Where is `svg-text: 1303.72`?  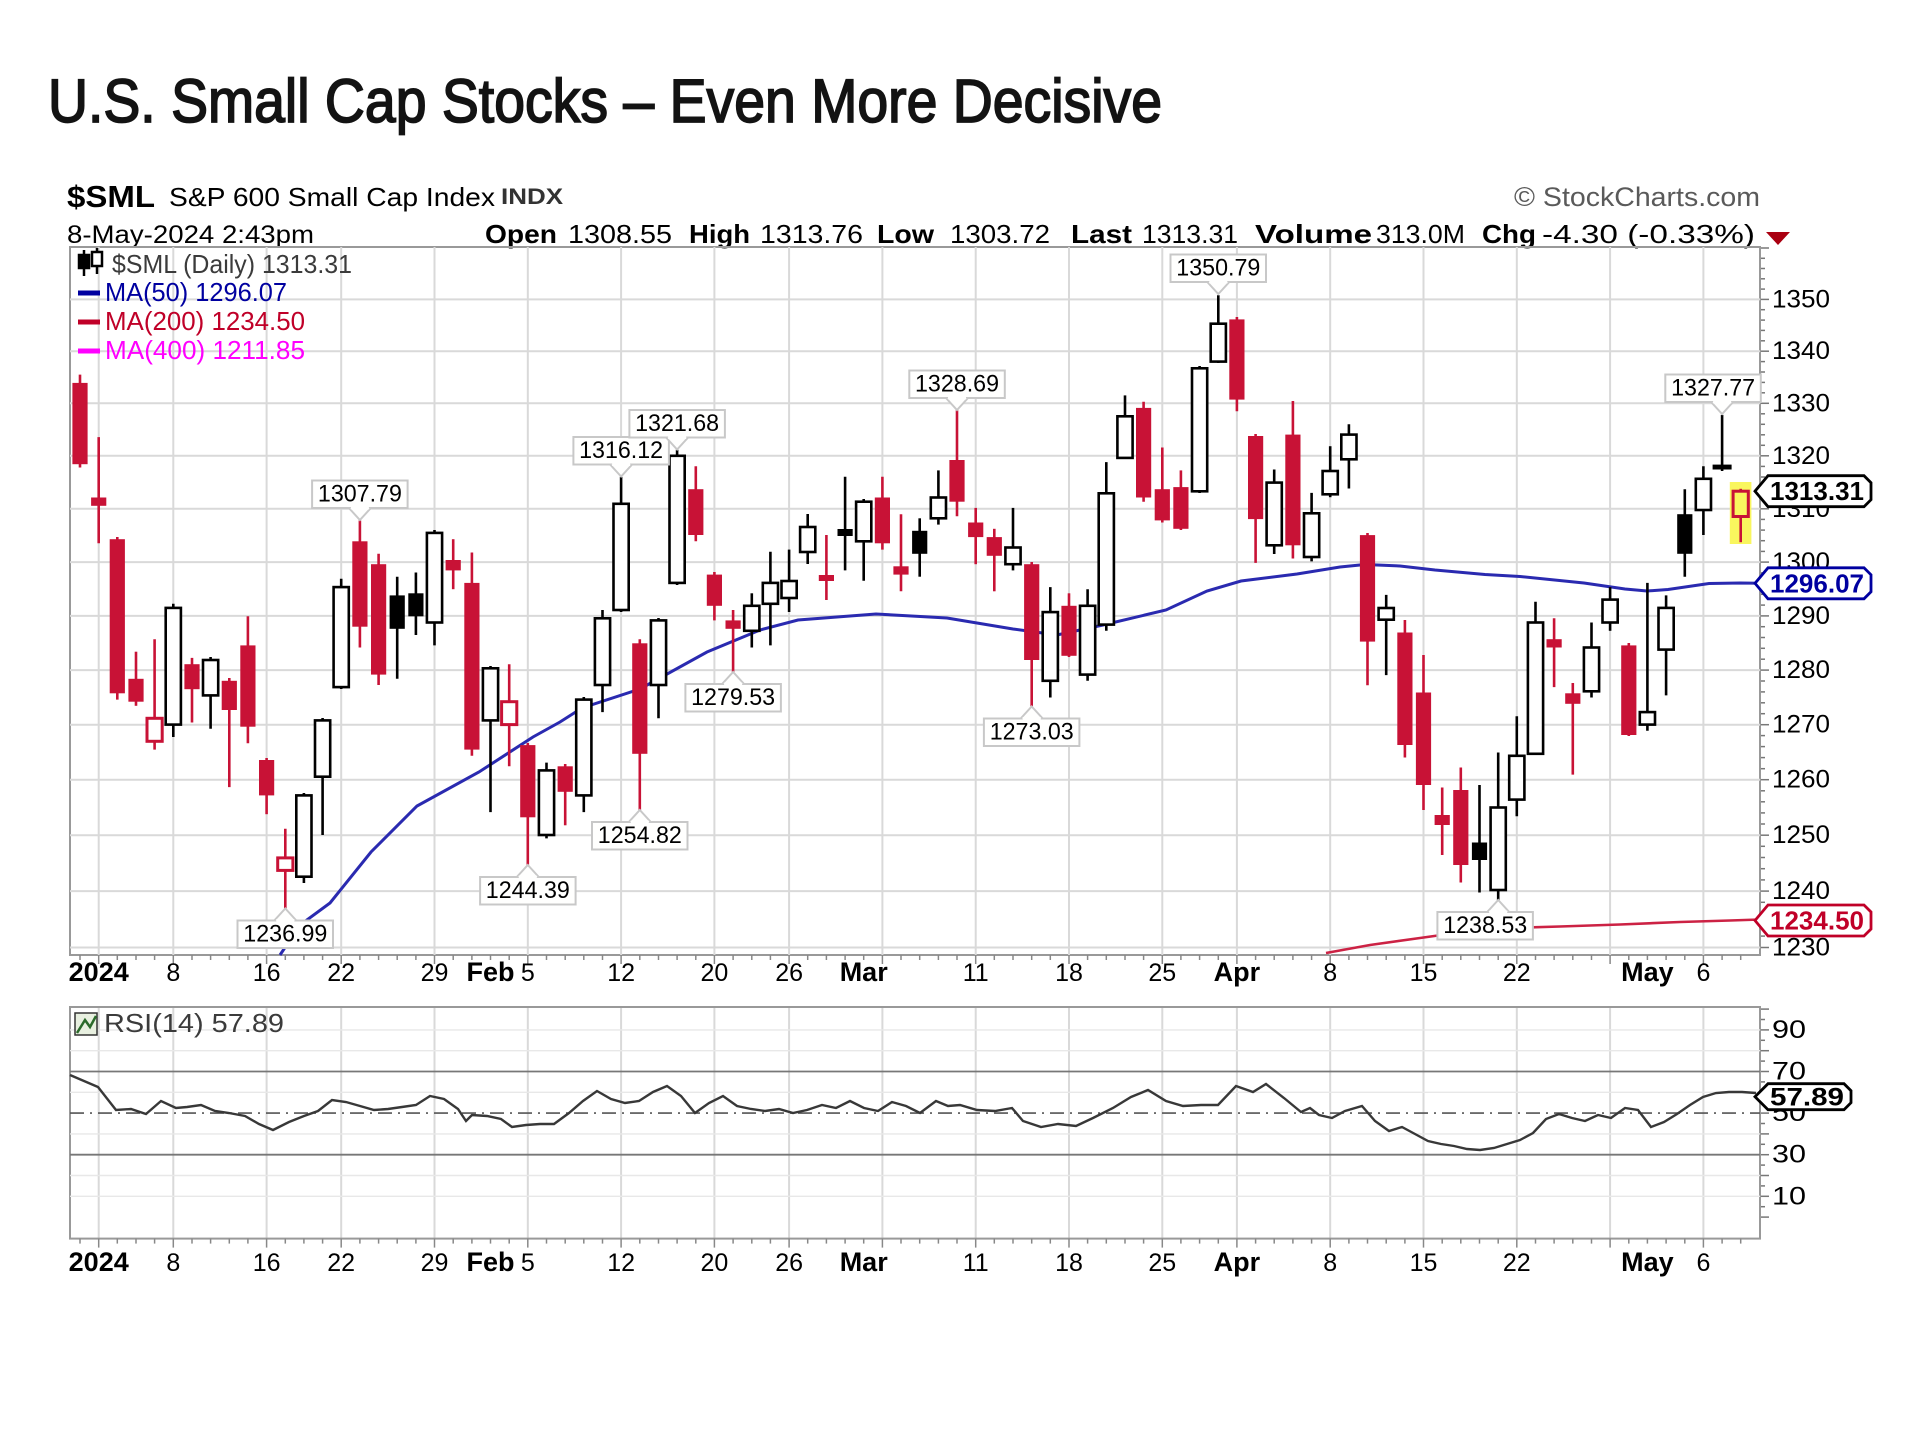 svg-text: 1303.72 is located at coordinates (1000, 234).